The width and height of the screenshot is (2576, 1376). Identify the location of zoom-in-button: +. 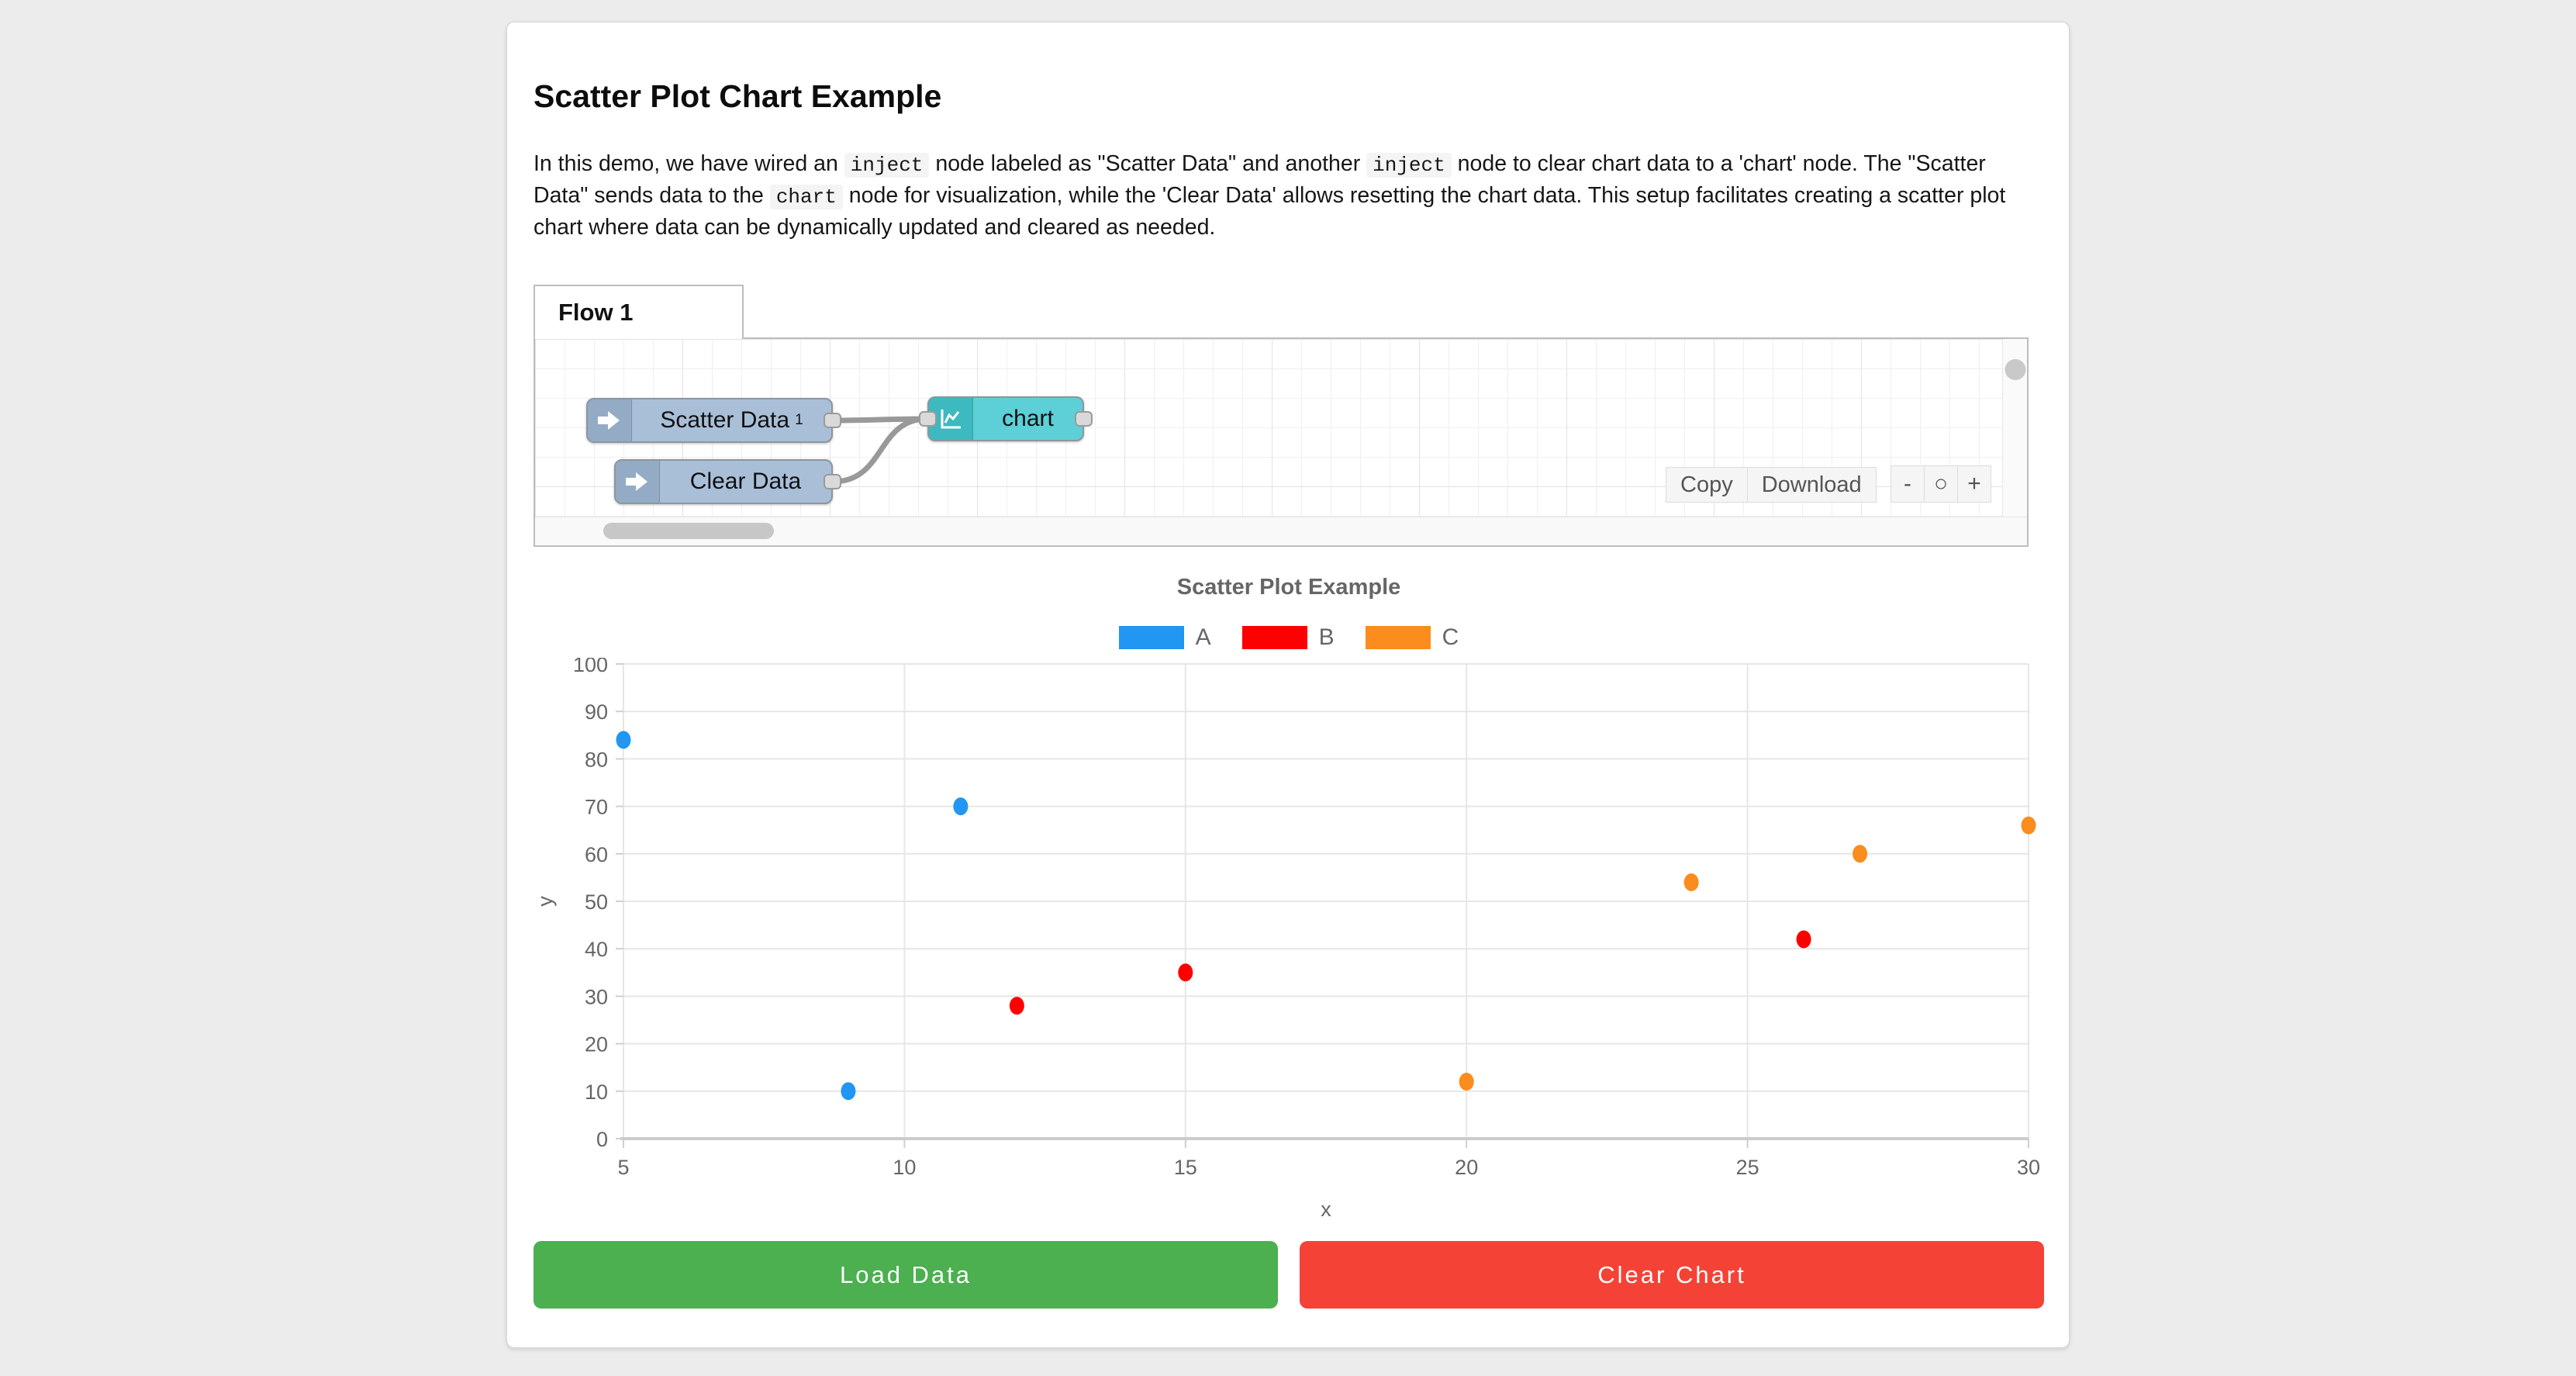
(1974, 484).